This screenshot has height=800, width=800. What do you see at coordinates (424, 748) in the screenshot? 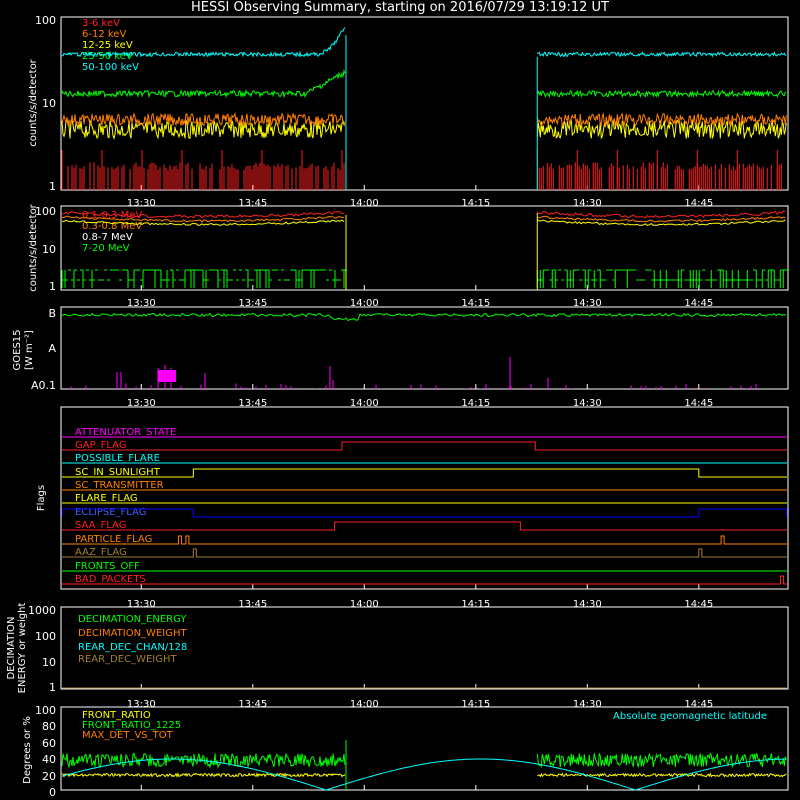
I see `panel6-frame` at bounding box center [424, 748].